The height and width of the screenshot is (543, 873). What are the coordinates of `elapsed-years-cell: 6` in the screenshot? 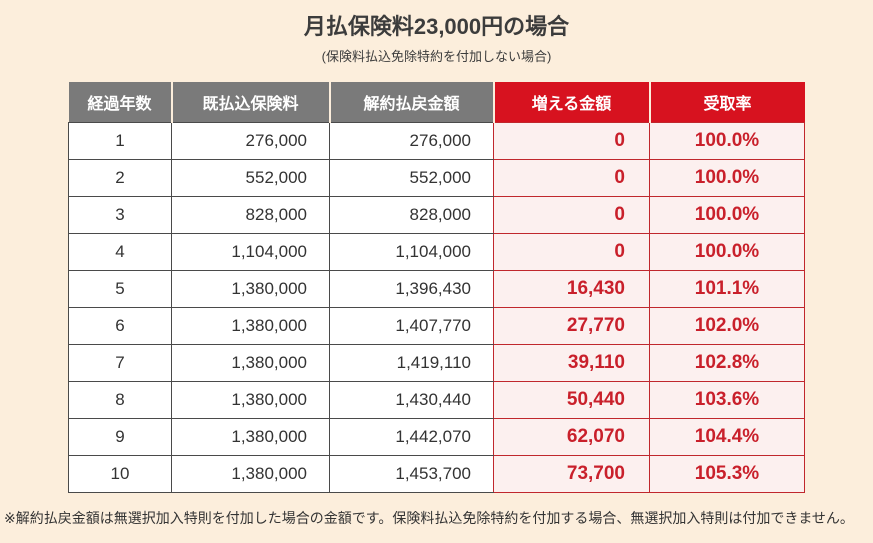 It's located at (120, 326).